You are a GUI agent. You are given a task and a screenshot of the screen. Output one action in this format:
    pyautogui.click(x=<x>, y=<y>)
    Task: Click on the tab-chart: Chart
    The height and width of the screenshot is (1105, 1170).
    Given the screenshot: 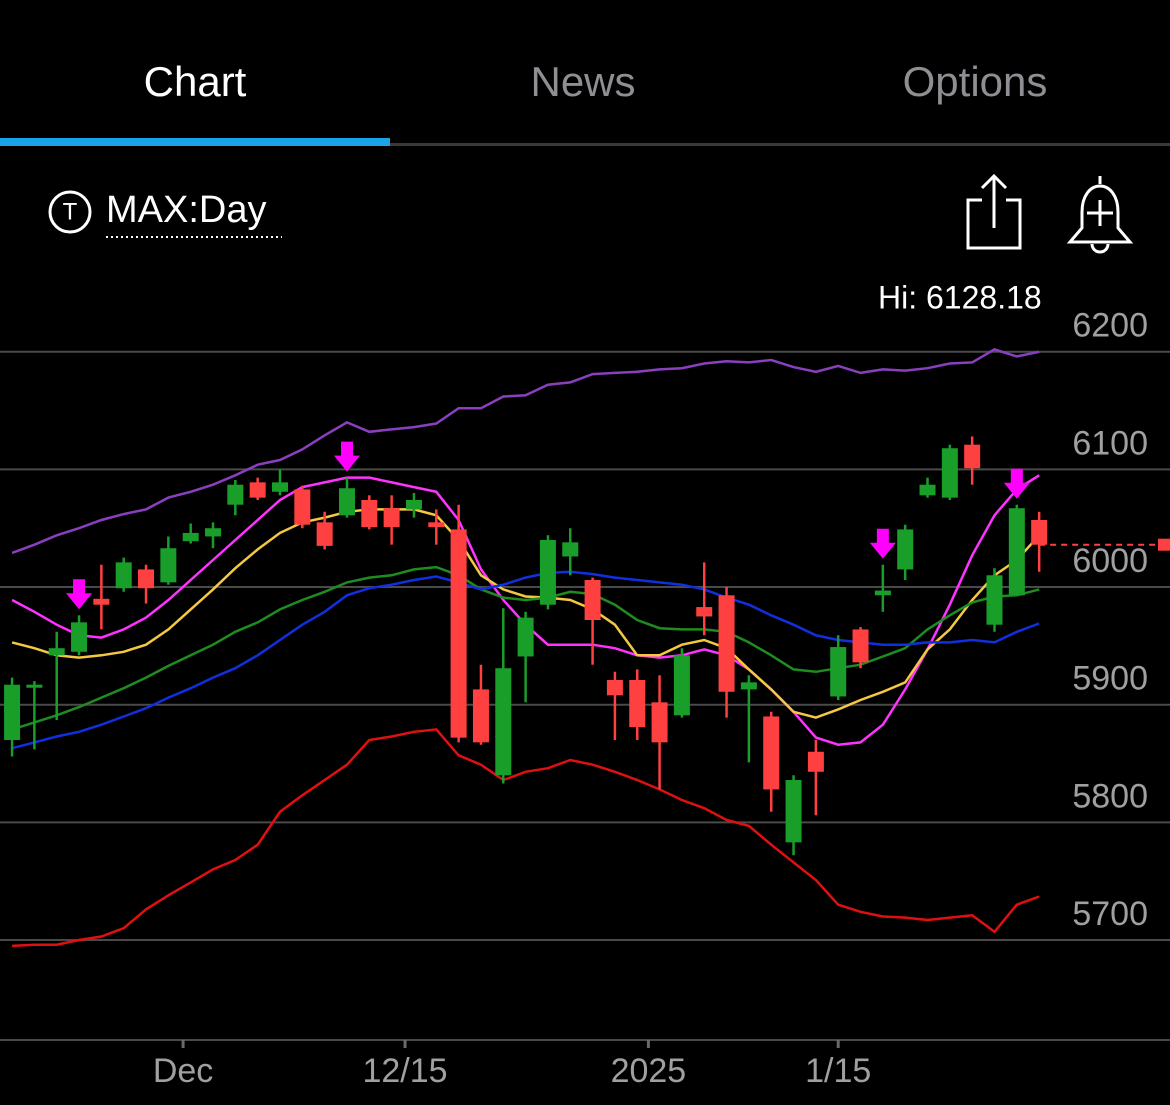 What is the action you would take?
    pyautogui.click(x=195, y=81)
    